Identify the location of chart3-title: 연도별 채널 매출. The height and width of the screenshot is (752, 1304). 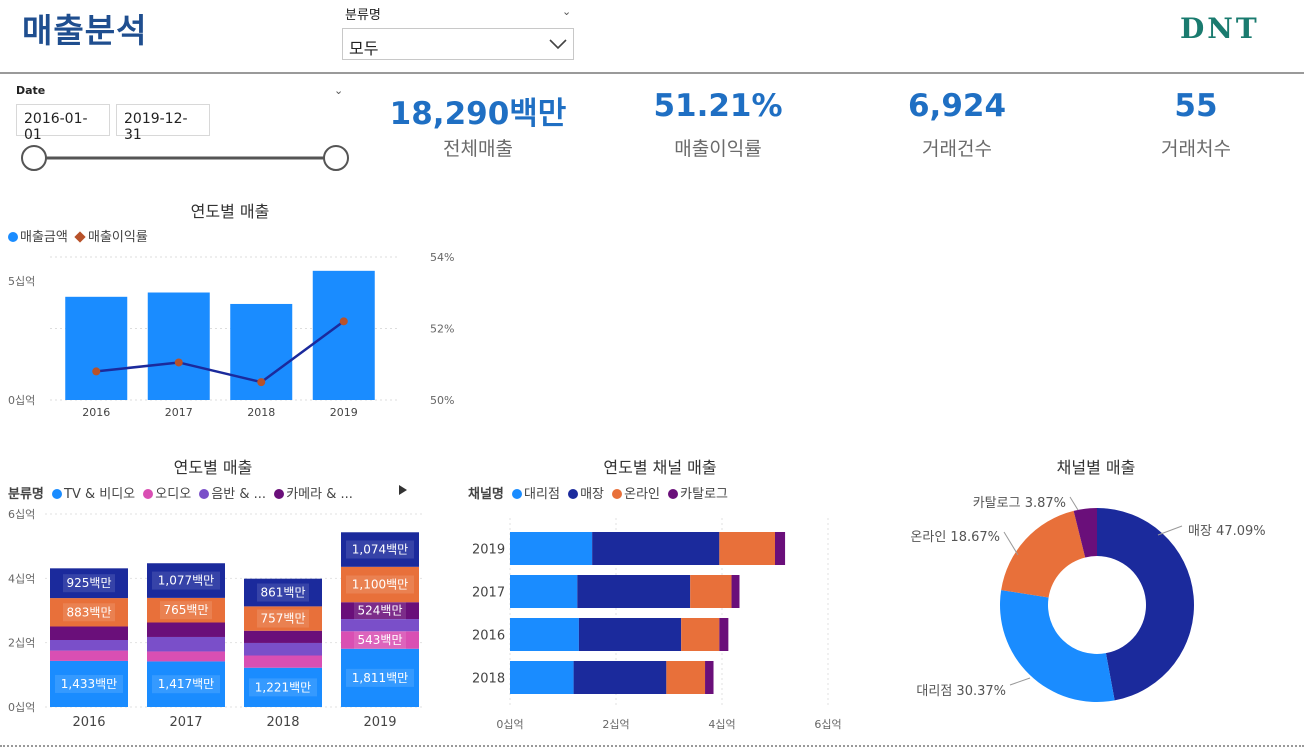
(660, 467).